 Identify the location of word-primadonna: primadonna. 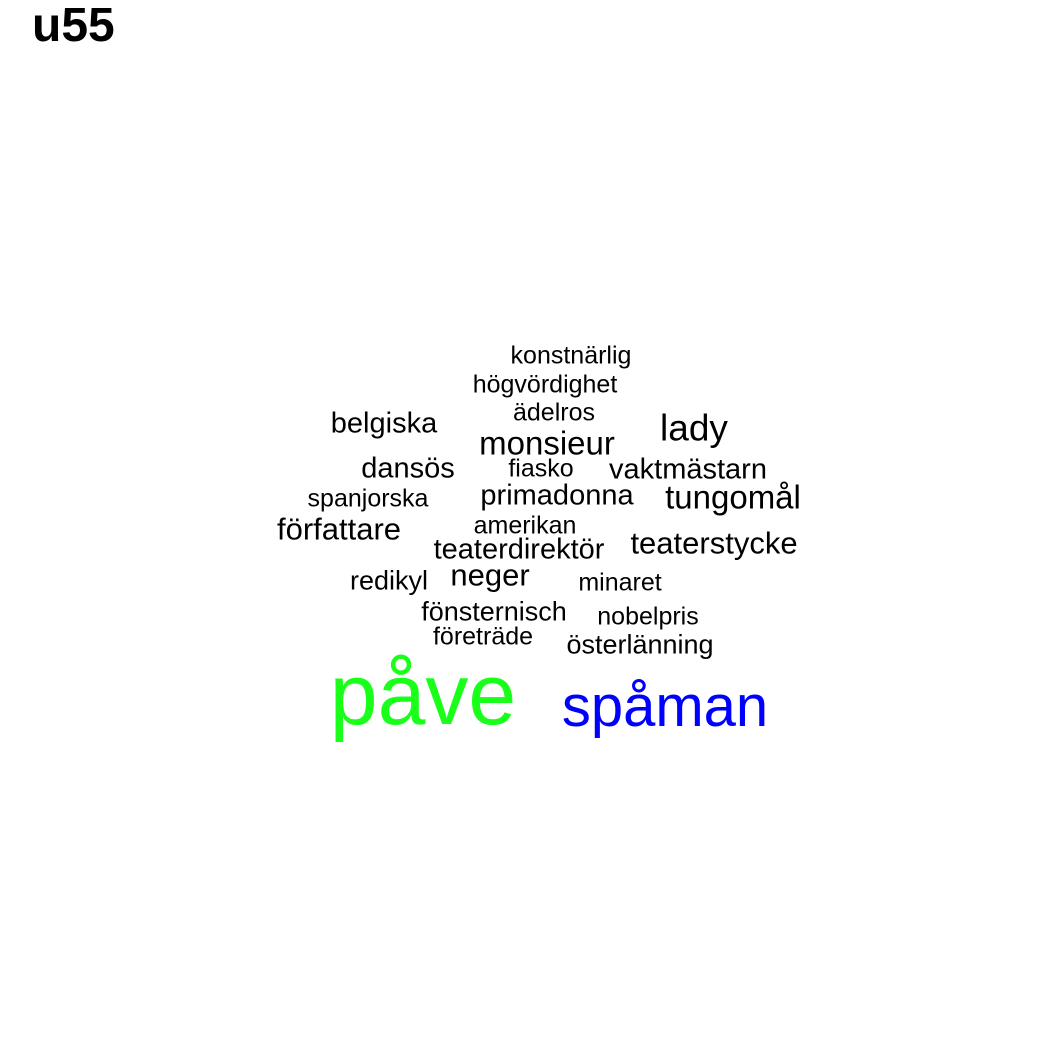
(557, 495).